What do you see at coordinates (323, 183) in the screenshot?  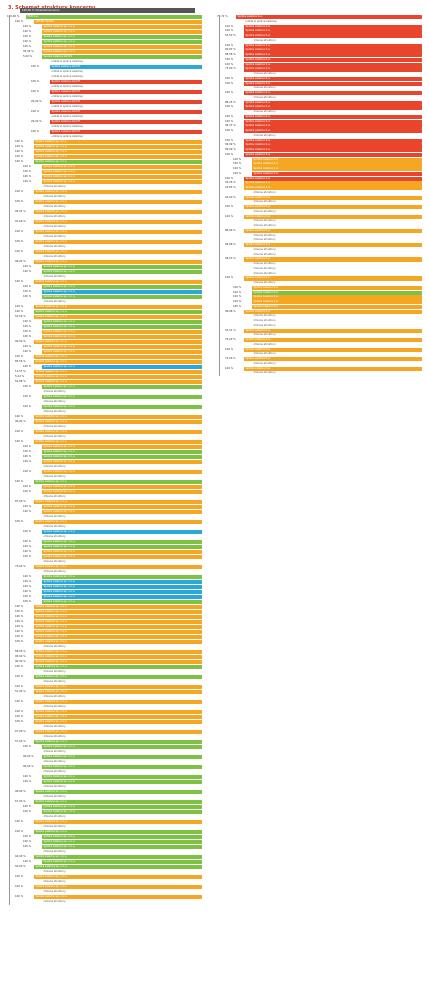 I see `entity-row: 30,26 % Spółka zależna S.A.` at bounding box center [323, 183].